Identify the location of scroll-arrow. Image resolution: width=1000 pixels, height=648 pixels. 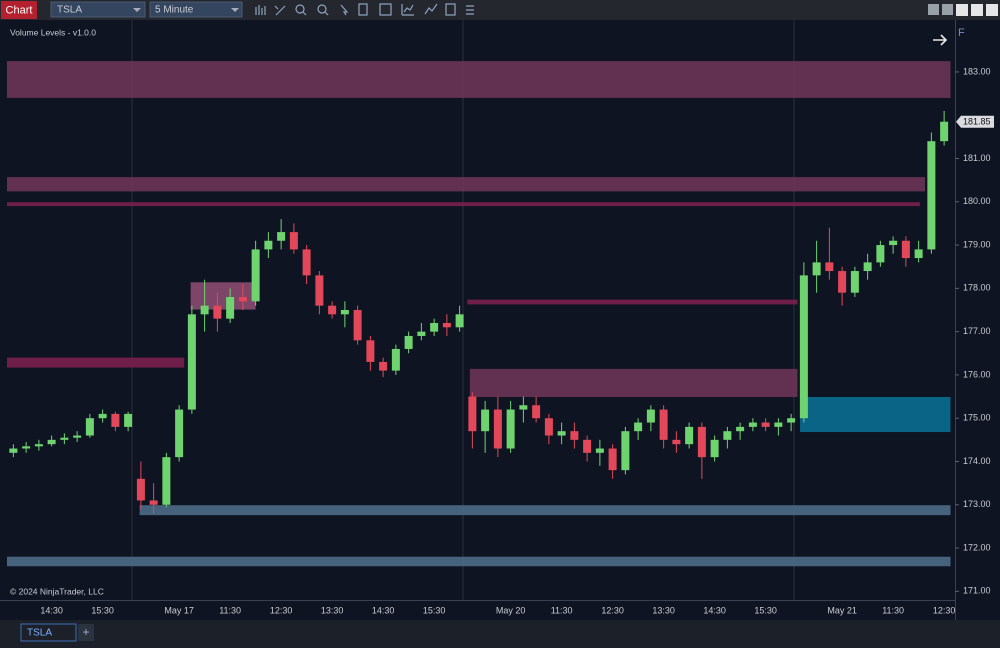
(940, 40).